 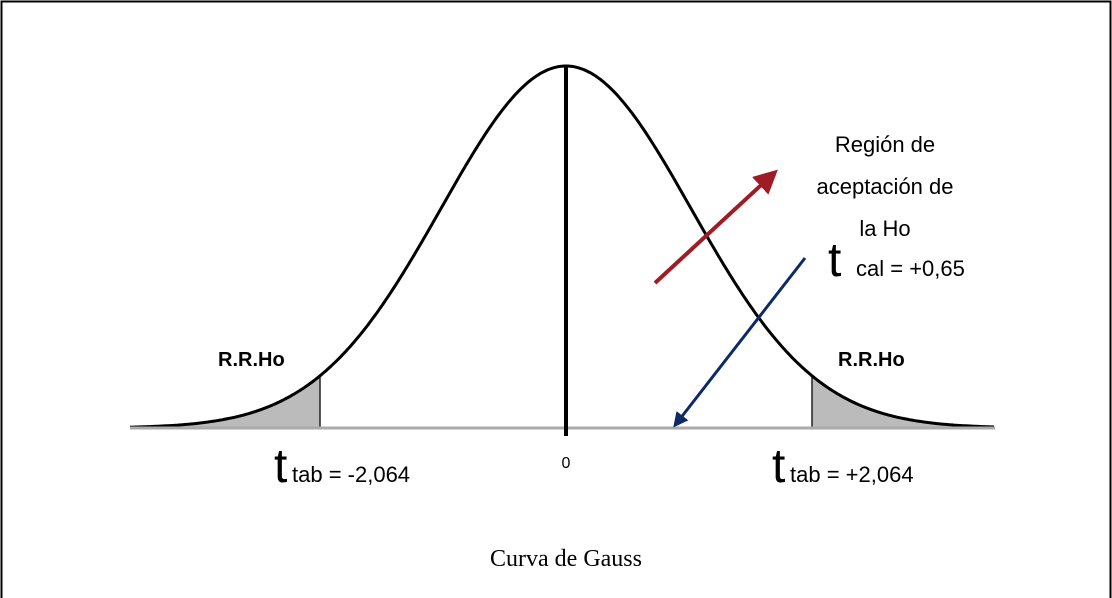 I want to click on center-label: 0, so click(x=566, y=463).